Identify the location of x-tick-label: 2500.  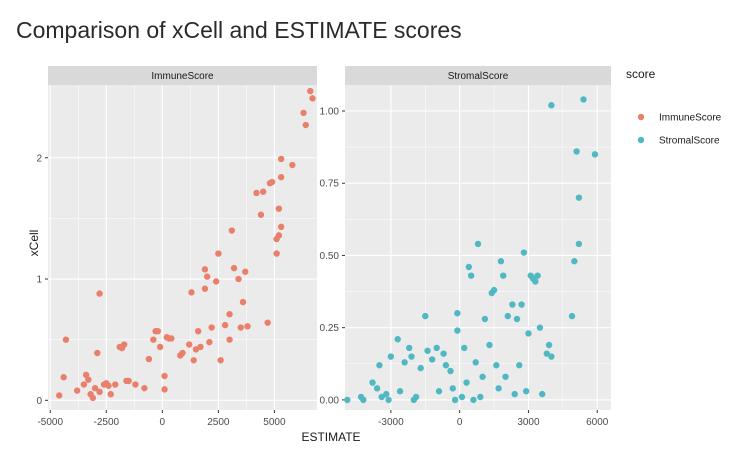
(218, 422).